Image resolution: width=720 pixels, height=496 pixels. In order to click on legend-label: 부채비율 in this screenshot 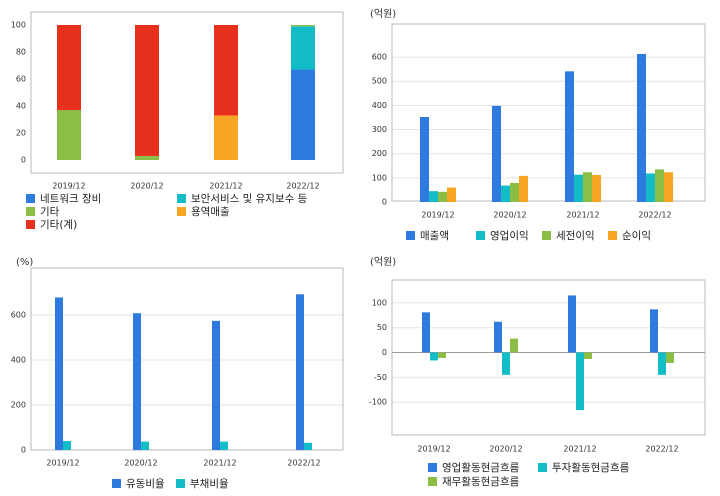, I will do `click(209, 484)`.